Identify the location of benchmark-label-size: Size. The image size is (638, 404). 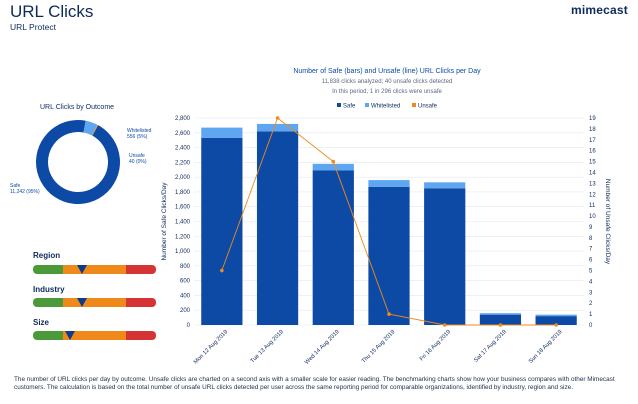
(41, 322).